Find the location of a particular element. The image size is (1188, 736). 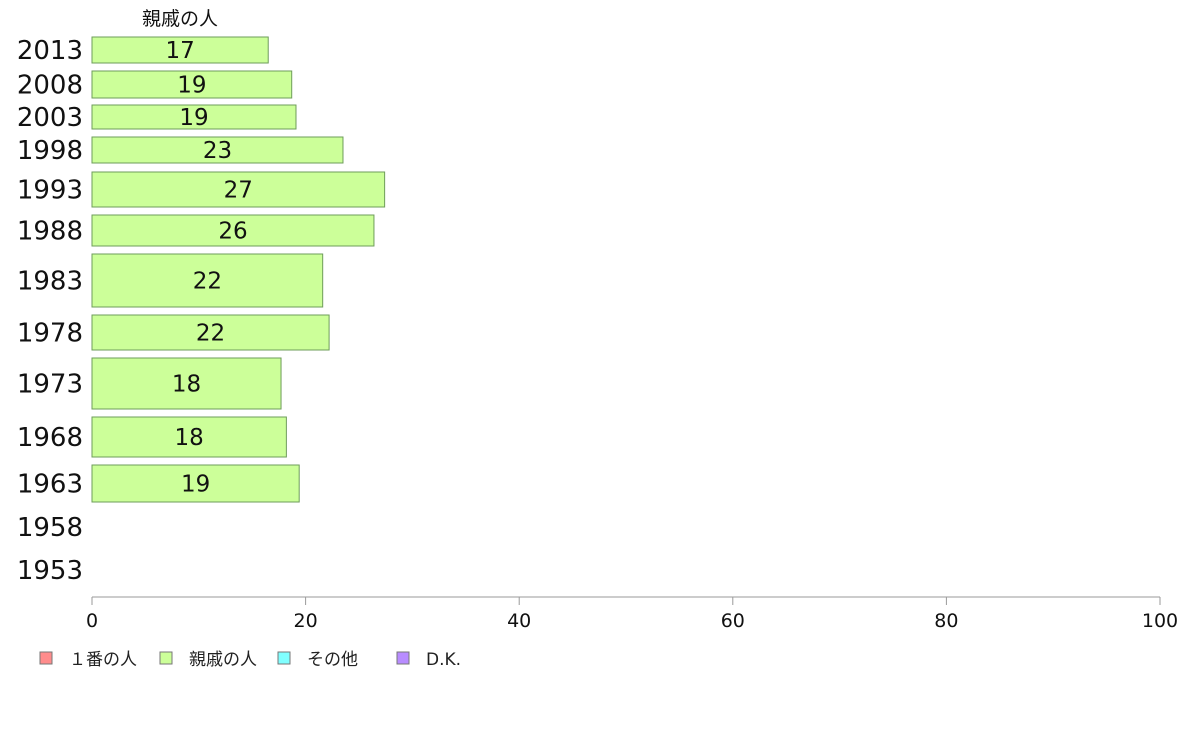

legend: １番の人 親戚の人 その他 D.K. is located at coordinates (250, 660).